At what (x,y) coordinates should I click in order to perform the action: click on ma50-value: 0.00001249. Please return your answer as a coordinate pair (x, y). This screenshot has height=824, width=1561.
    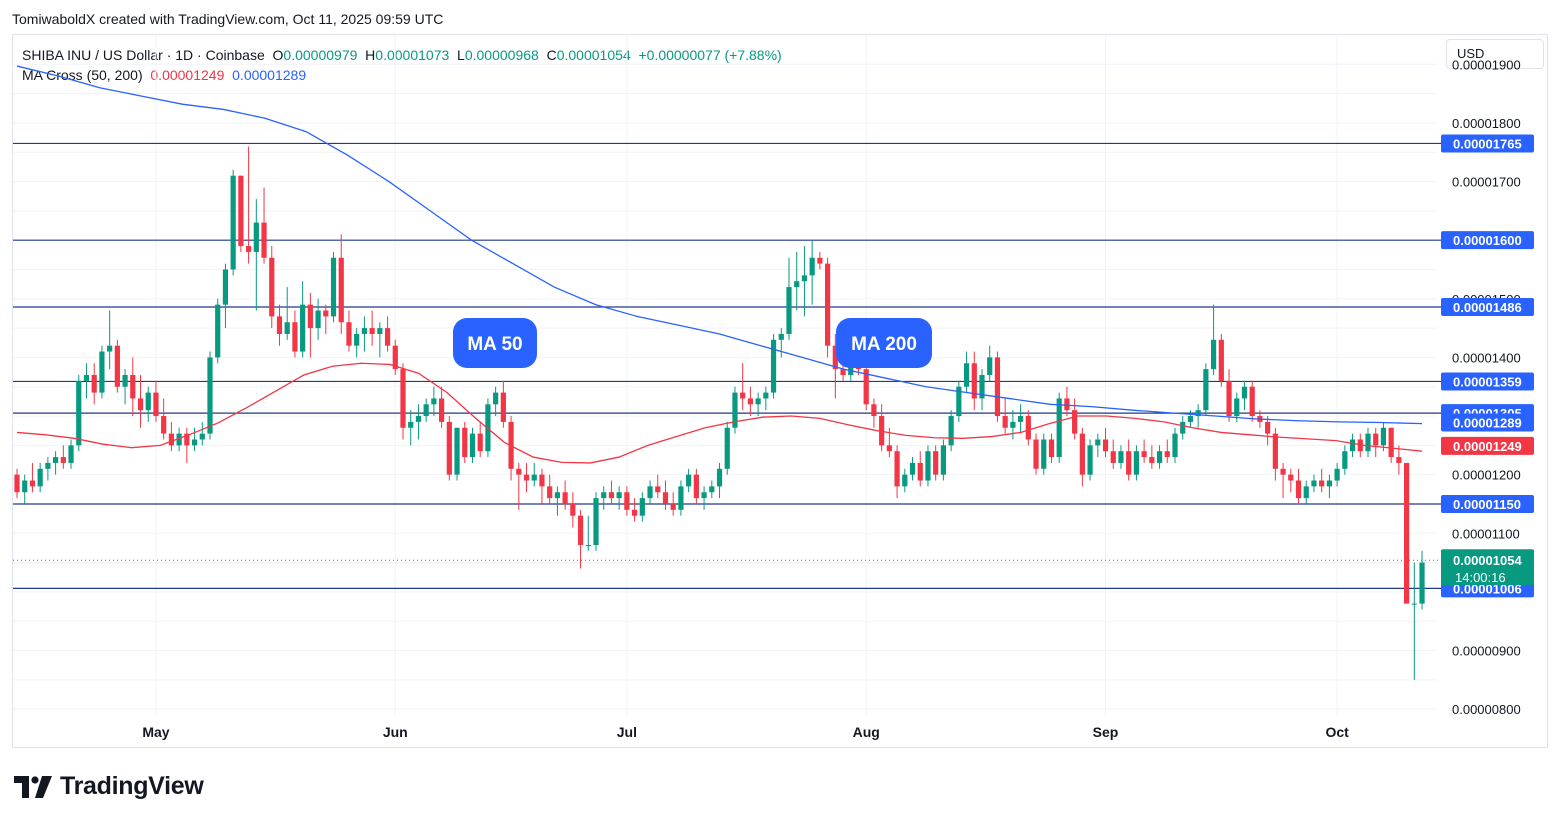
    Looking at the image, I should click on (187, 75).